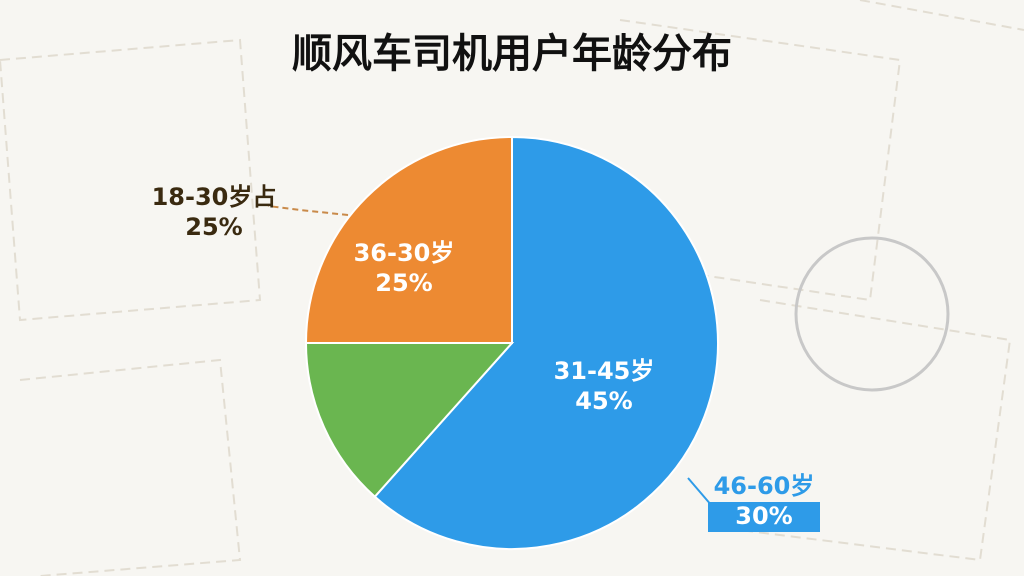 This screenshot has width=1024, height=576. I want to click on annotation: 18-30岁占, so click(214, 197).